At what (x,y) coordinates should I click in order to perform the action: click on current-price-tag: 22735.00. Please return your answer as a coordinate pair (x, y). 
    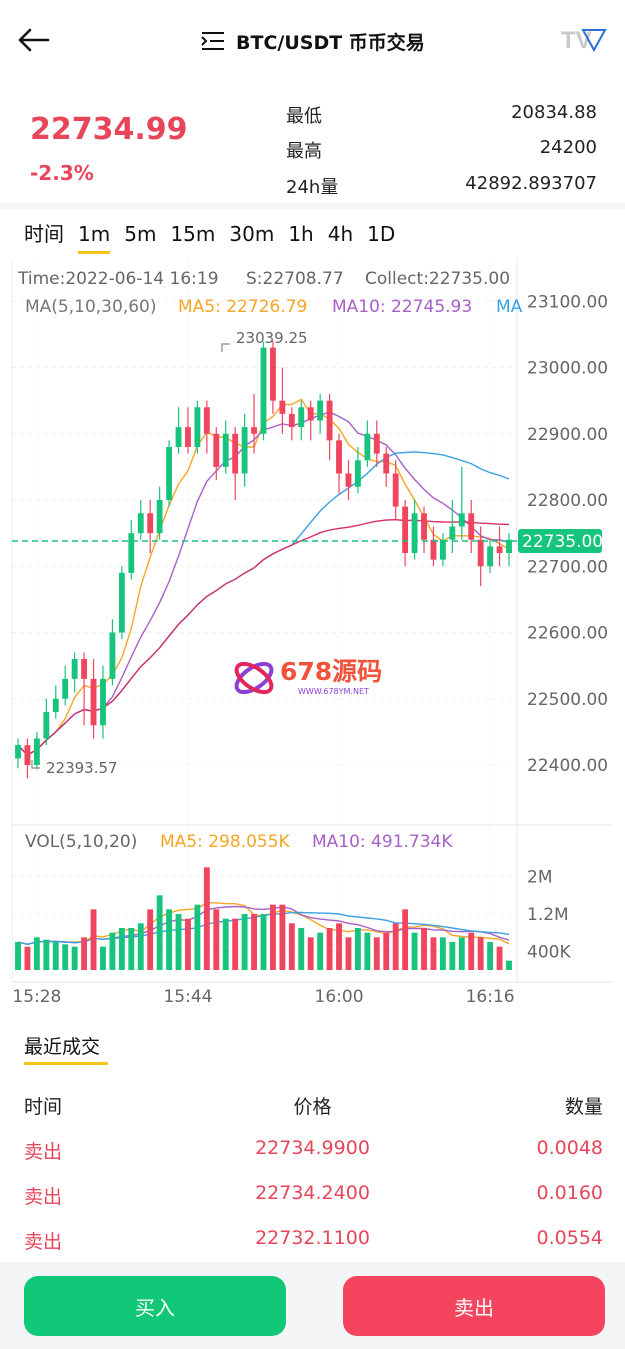
    Looking at the image, I should click on (307, 541).